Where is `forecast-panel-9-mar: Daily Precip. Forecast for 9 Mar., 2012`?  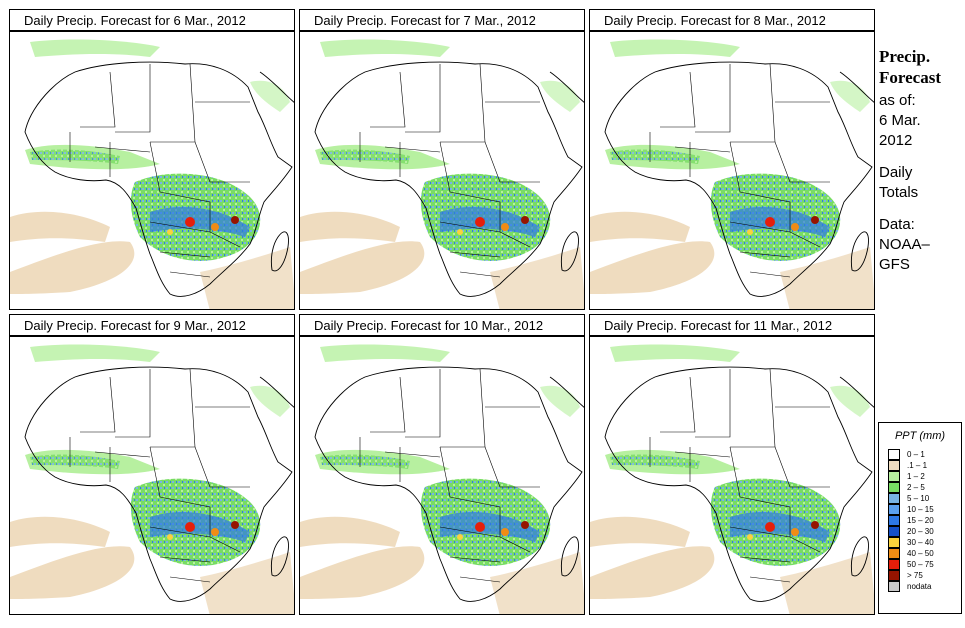 forecast-panel-9-mar: Daily Precip. Forecast for 9 Mar., 2012 is located at coordinates (152, 464).